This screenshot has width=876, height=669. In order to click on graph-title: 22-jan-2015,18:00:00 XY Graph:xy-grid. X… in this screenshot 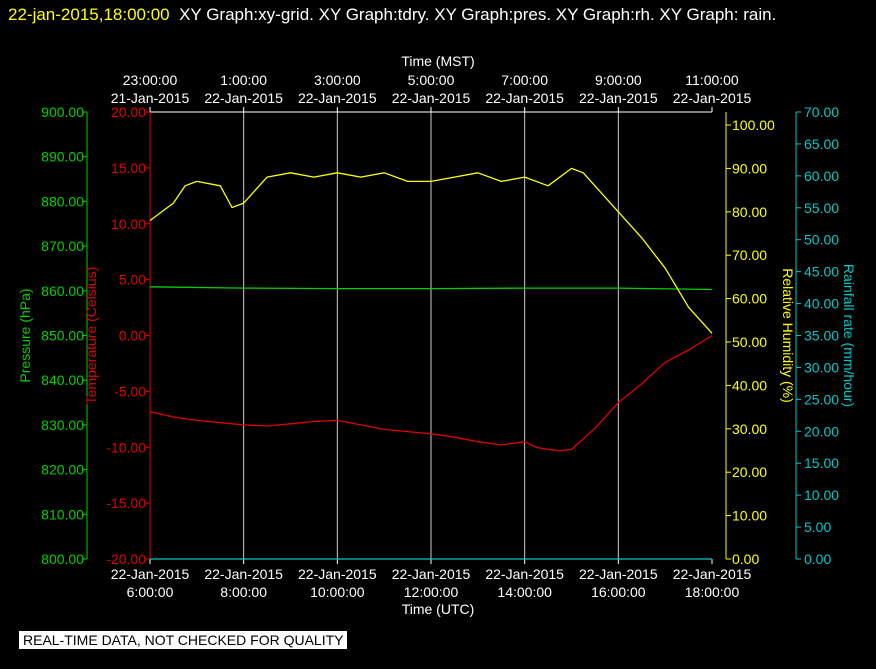, I will do `click(438, 14)`.